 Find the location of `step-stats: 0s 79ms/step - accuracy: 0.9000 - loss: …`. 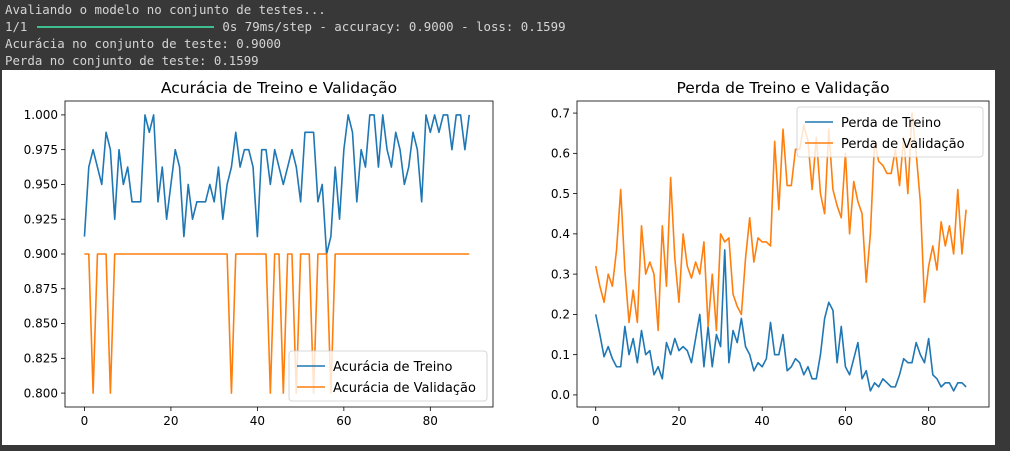

step-stats: 0s 79ms/step - accuracy: 0.9000 - loss: … is located at coordinates (394, 26).